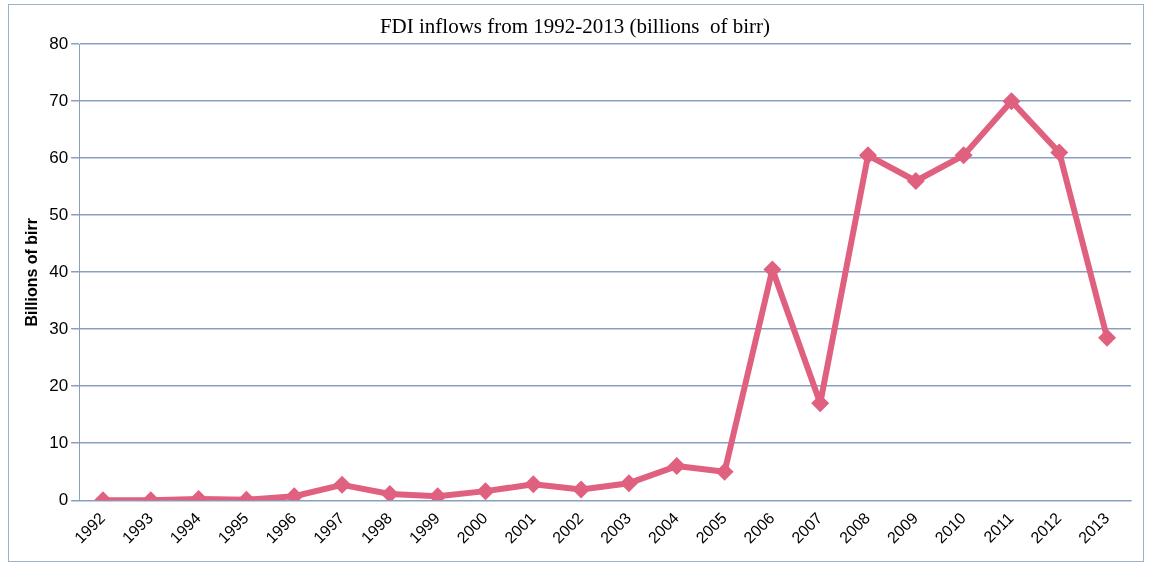 Image resolution: width=1152 pixels, height=568 pixels. What do you see at coordinates (32, 272) in the screenshot?
I see `y-axis-title: Billions of birr` at bounding box center [32, 272].